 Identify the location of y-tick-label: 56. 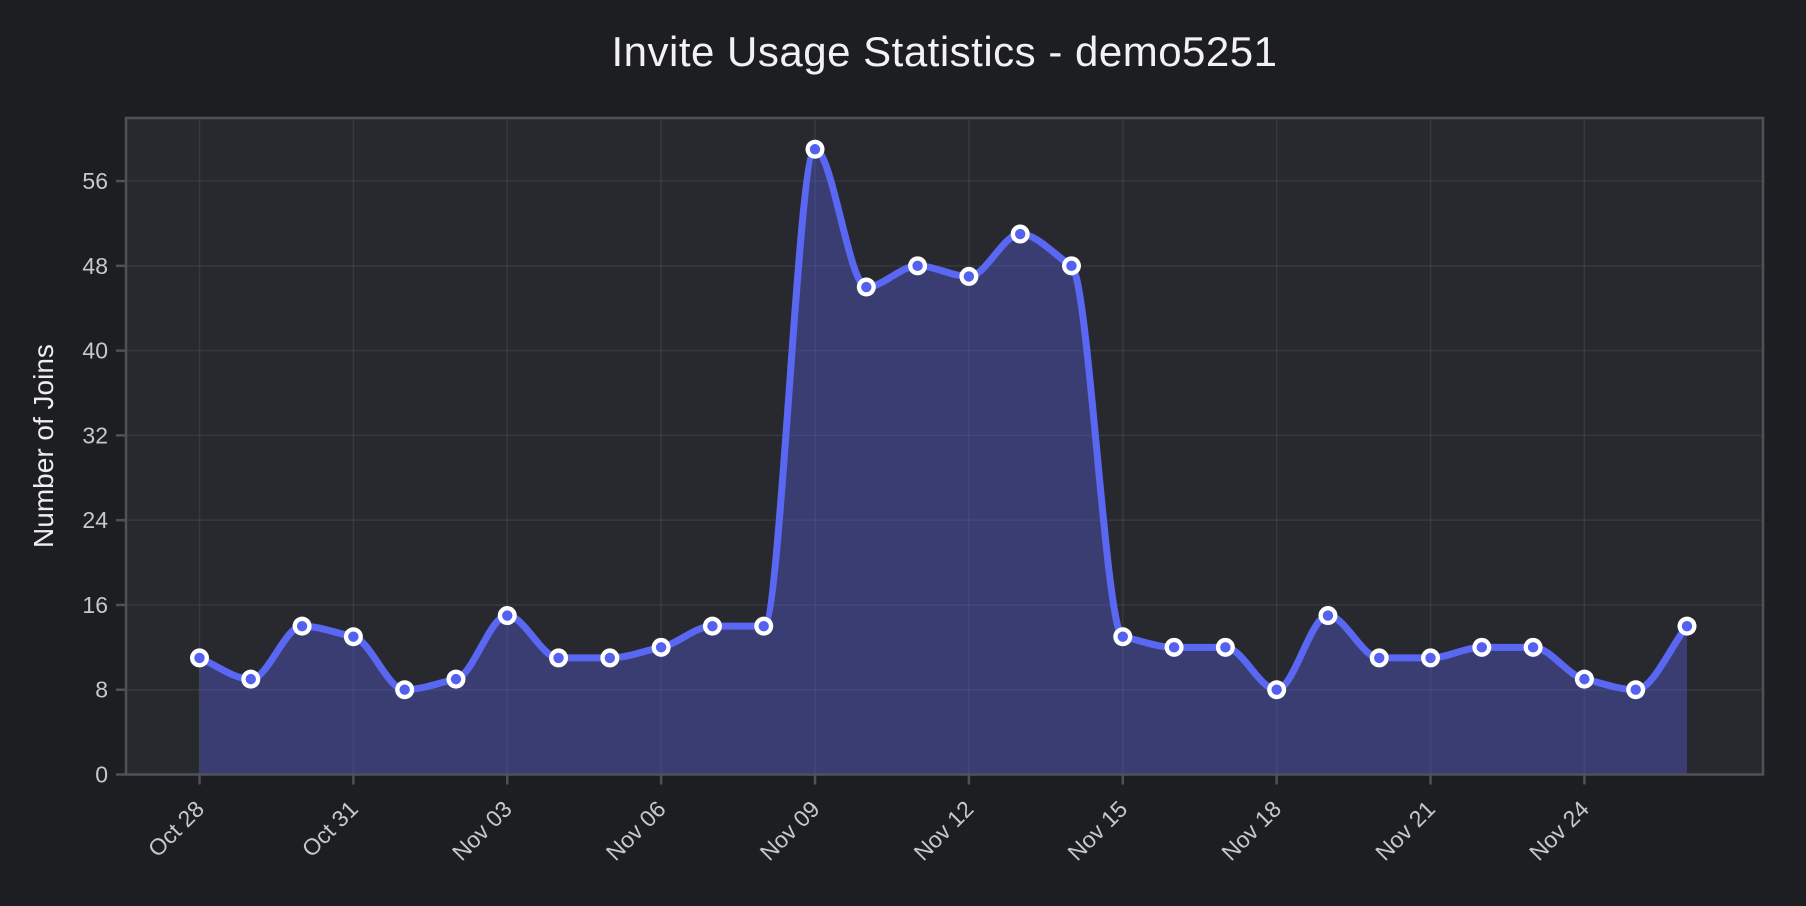
(95, 181).